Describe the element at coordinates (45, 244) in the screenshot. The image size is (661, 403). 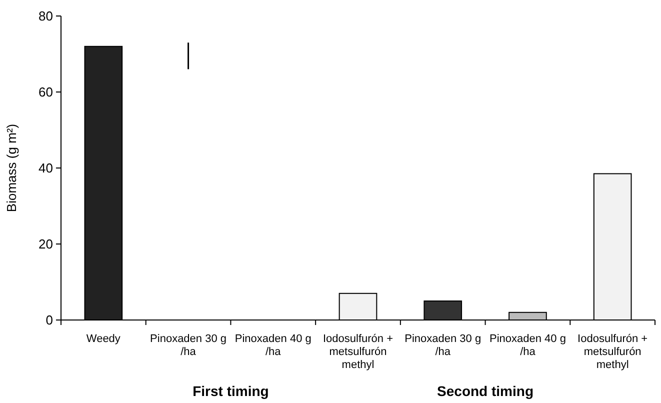
I see `y-tick-label: 20` at that location.